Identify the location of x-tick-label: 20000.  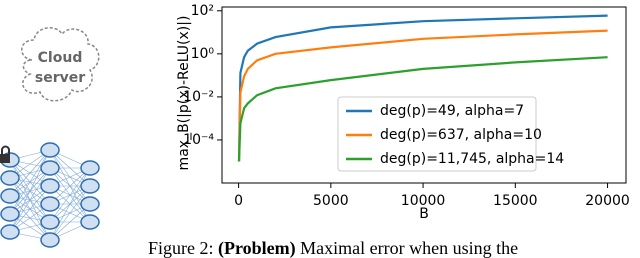
(607, 201).